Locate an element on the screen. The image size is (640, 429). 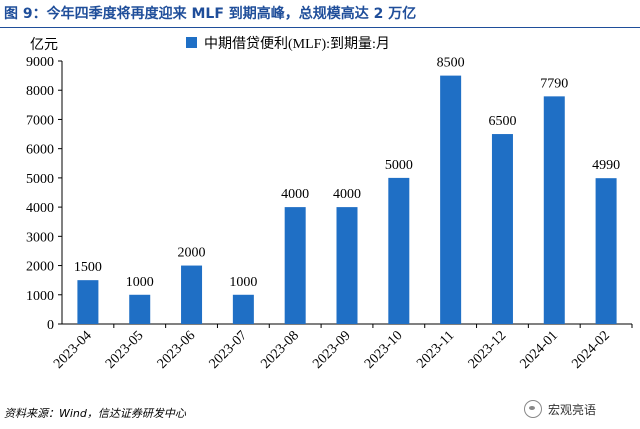
y-tick-label: 1000 is located at coordinates (40, 296).